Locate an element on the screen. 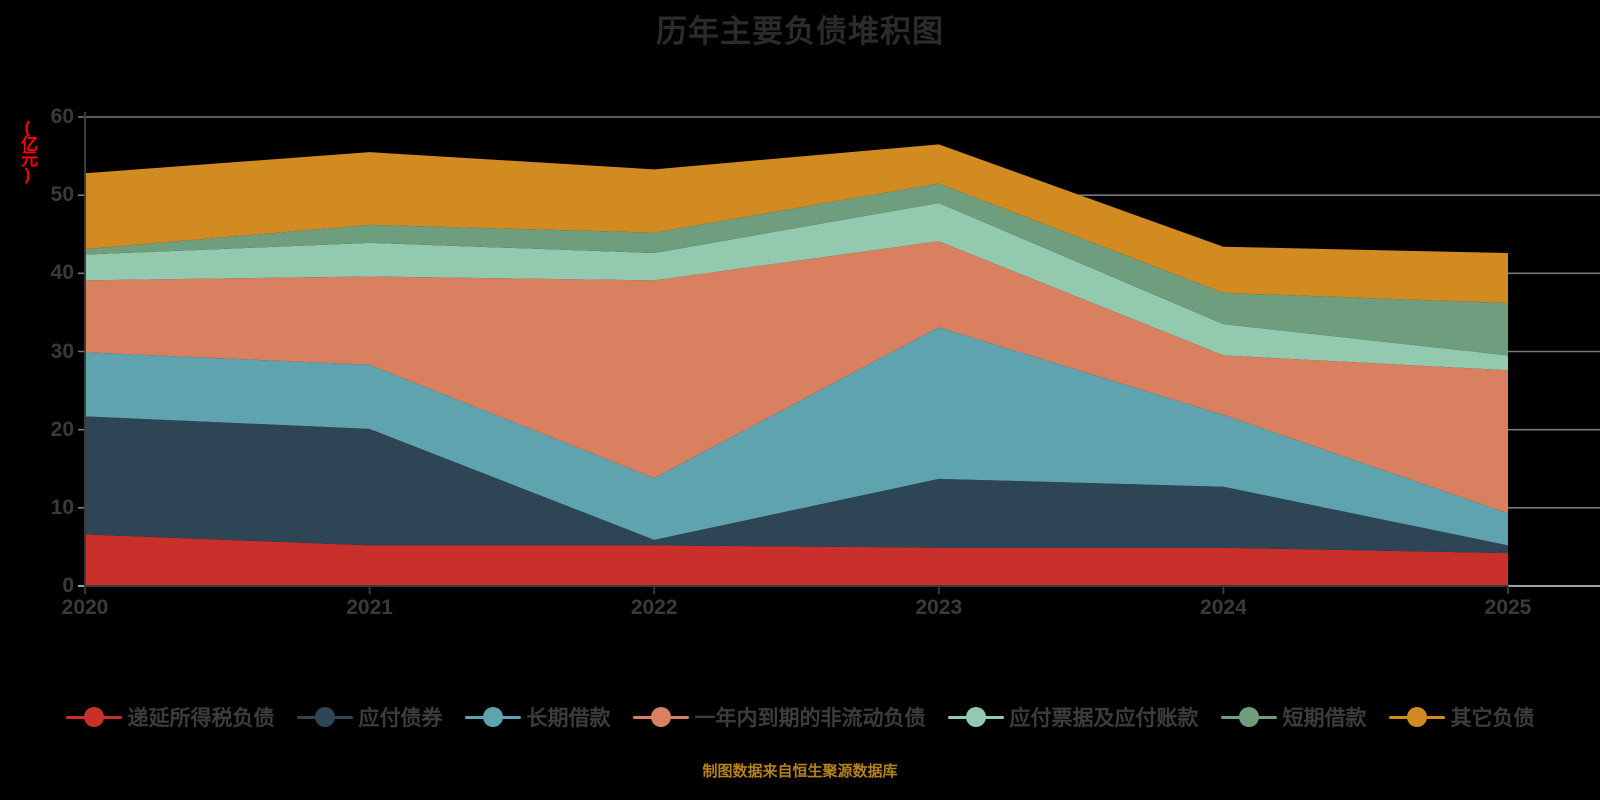  legend-item-3: 长期借款 is located at coordinates (537, 717).